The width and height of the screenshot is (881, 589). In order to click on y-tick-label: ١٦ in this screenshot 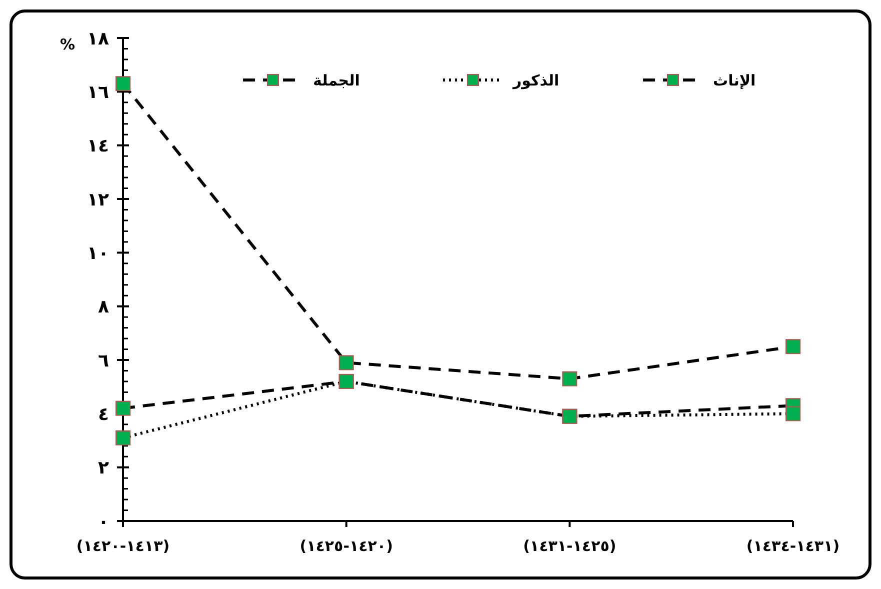, I will do `click(98, 92)`.